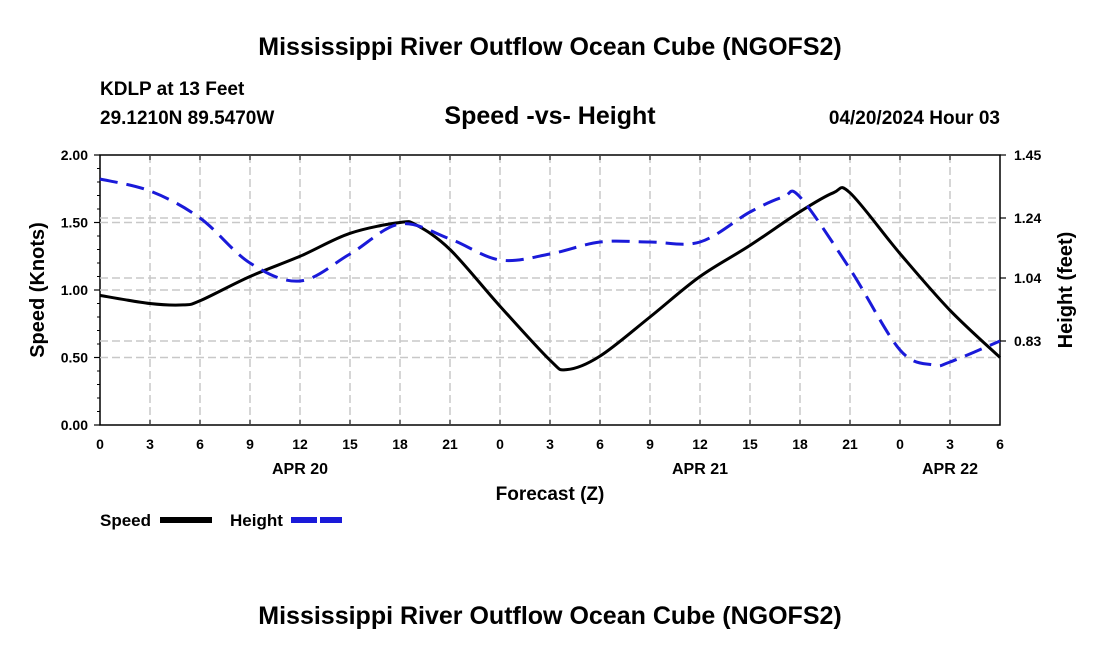  What do you see at coordinates (38, 290) in the screenshot?
I see `y-axis-left-label: Speed (Knots)` at bounding box center [38, 290].